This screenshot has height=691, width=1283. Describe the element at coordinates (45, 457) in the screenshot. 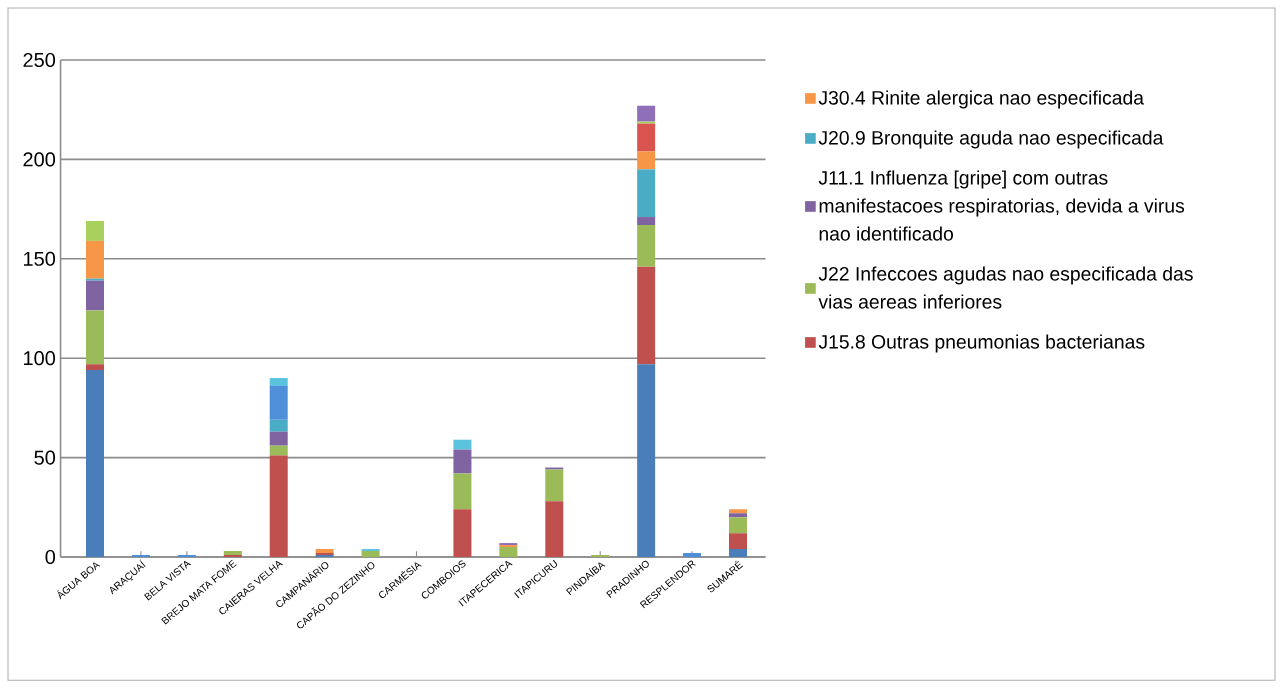

I see `y-tick-label: 50` at that location.